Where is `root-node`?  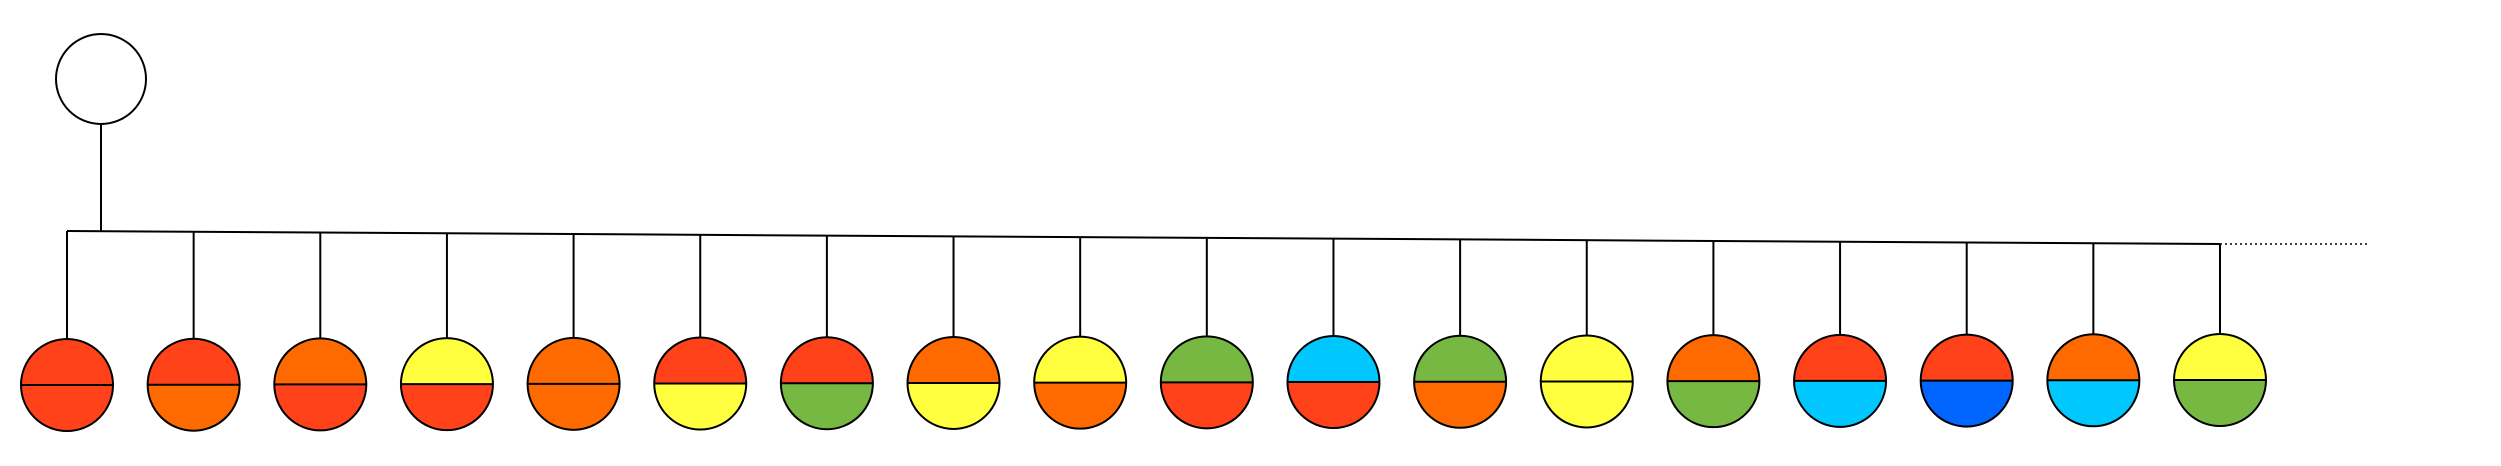 root-node is located at coordinates (101, 79).